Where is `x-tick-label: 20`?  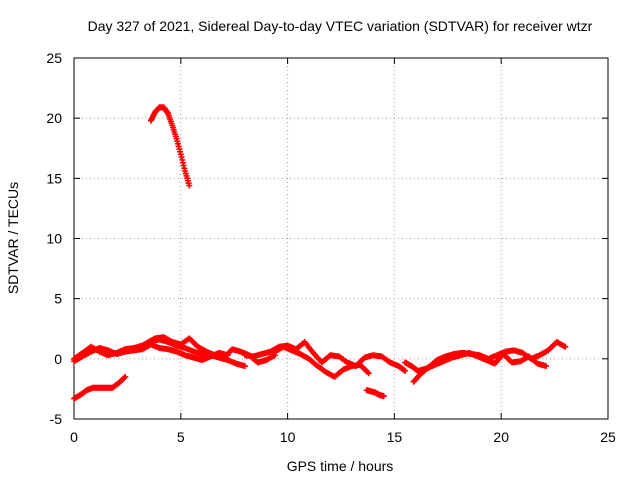 x-tick-label: 20 is located at coordinates (501, 437).